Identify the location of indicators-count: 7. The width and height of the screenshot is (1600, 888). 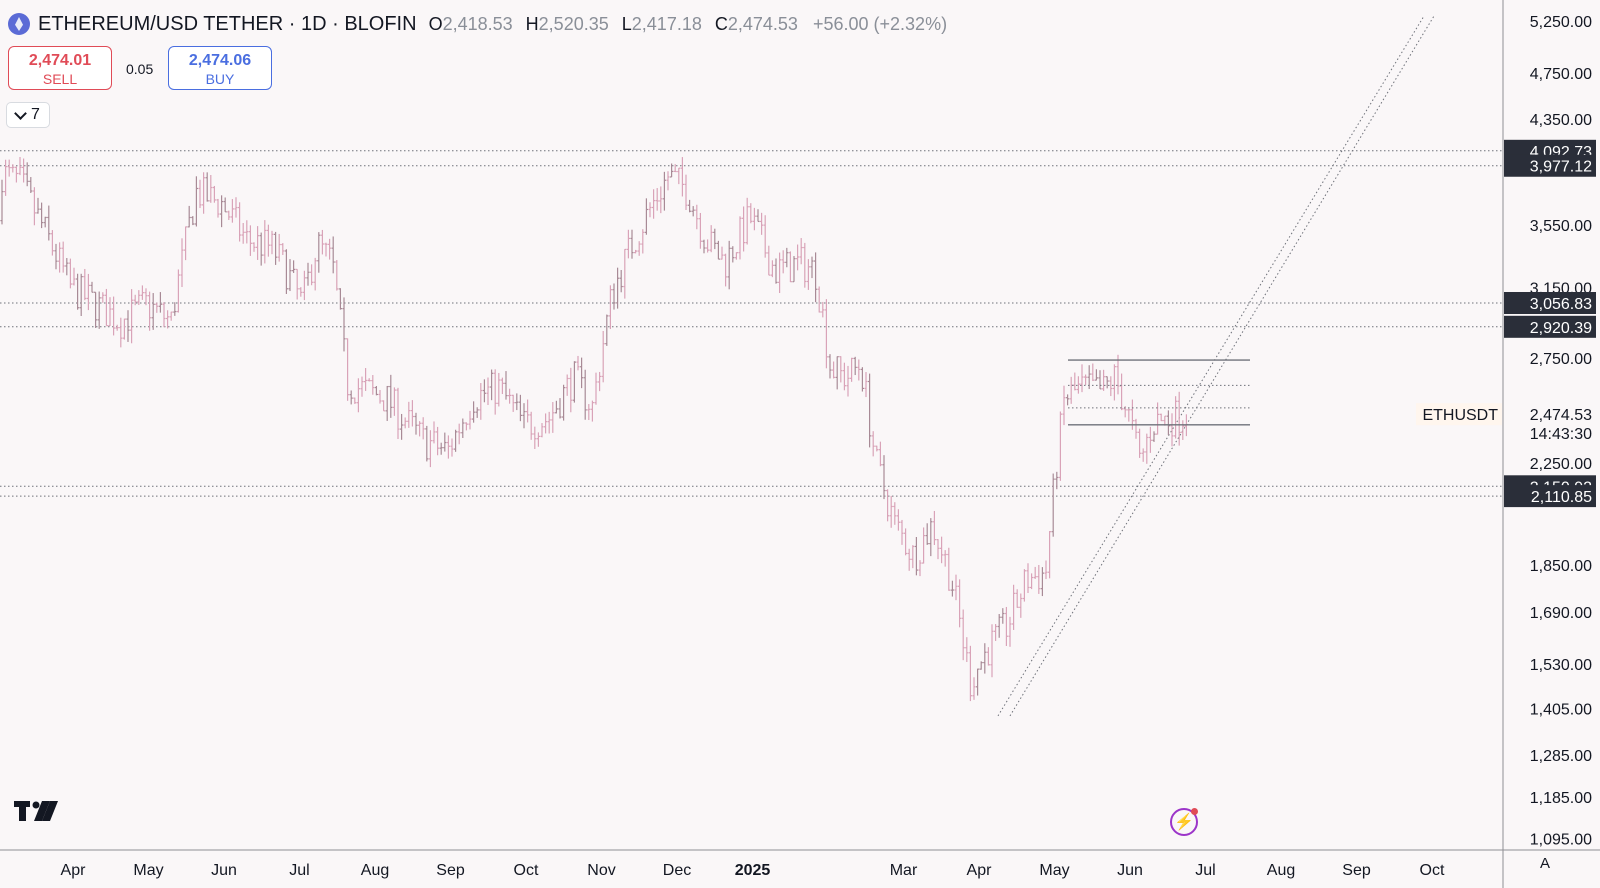
(35, 114).